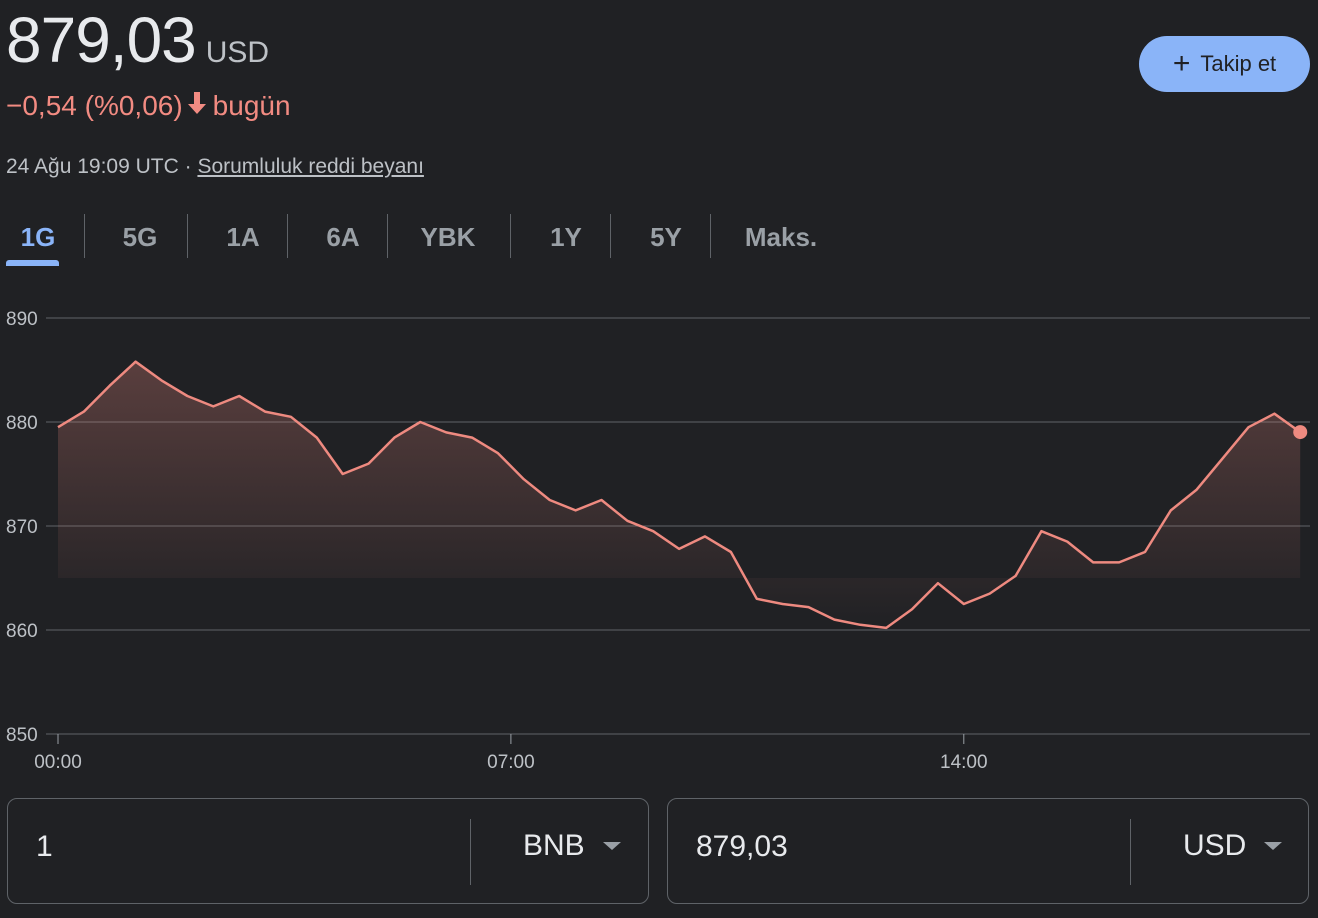  What do you see at coordinates (964, 762) in the screenshot?
I see `x-tick-label: 14:00` at bounding box center [964, 762].